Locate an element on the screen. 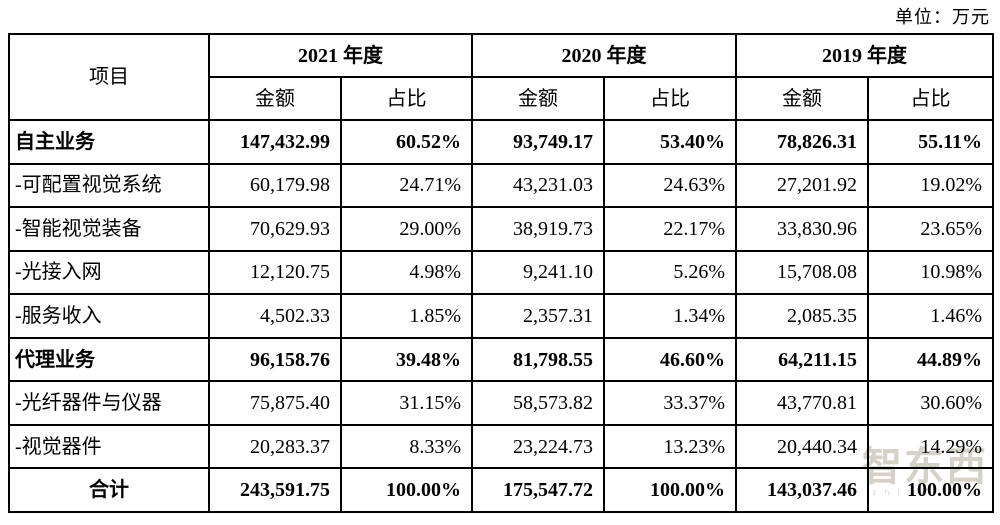  ratio-cell: 14.29% is located at coordinates (930, 446).